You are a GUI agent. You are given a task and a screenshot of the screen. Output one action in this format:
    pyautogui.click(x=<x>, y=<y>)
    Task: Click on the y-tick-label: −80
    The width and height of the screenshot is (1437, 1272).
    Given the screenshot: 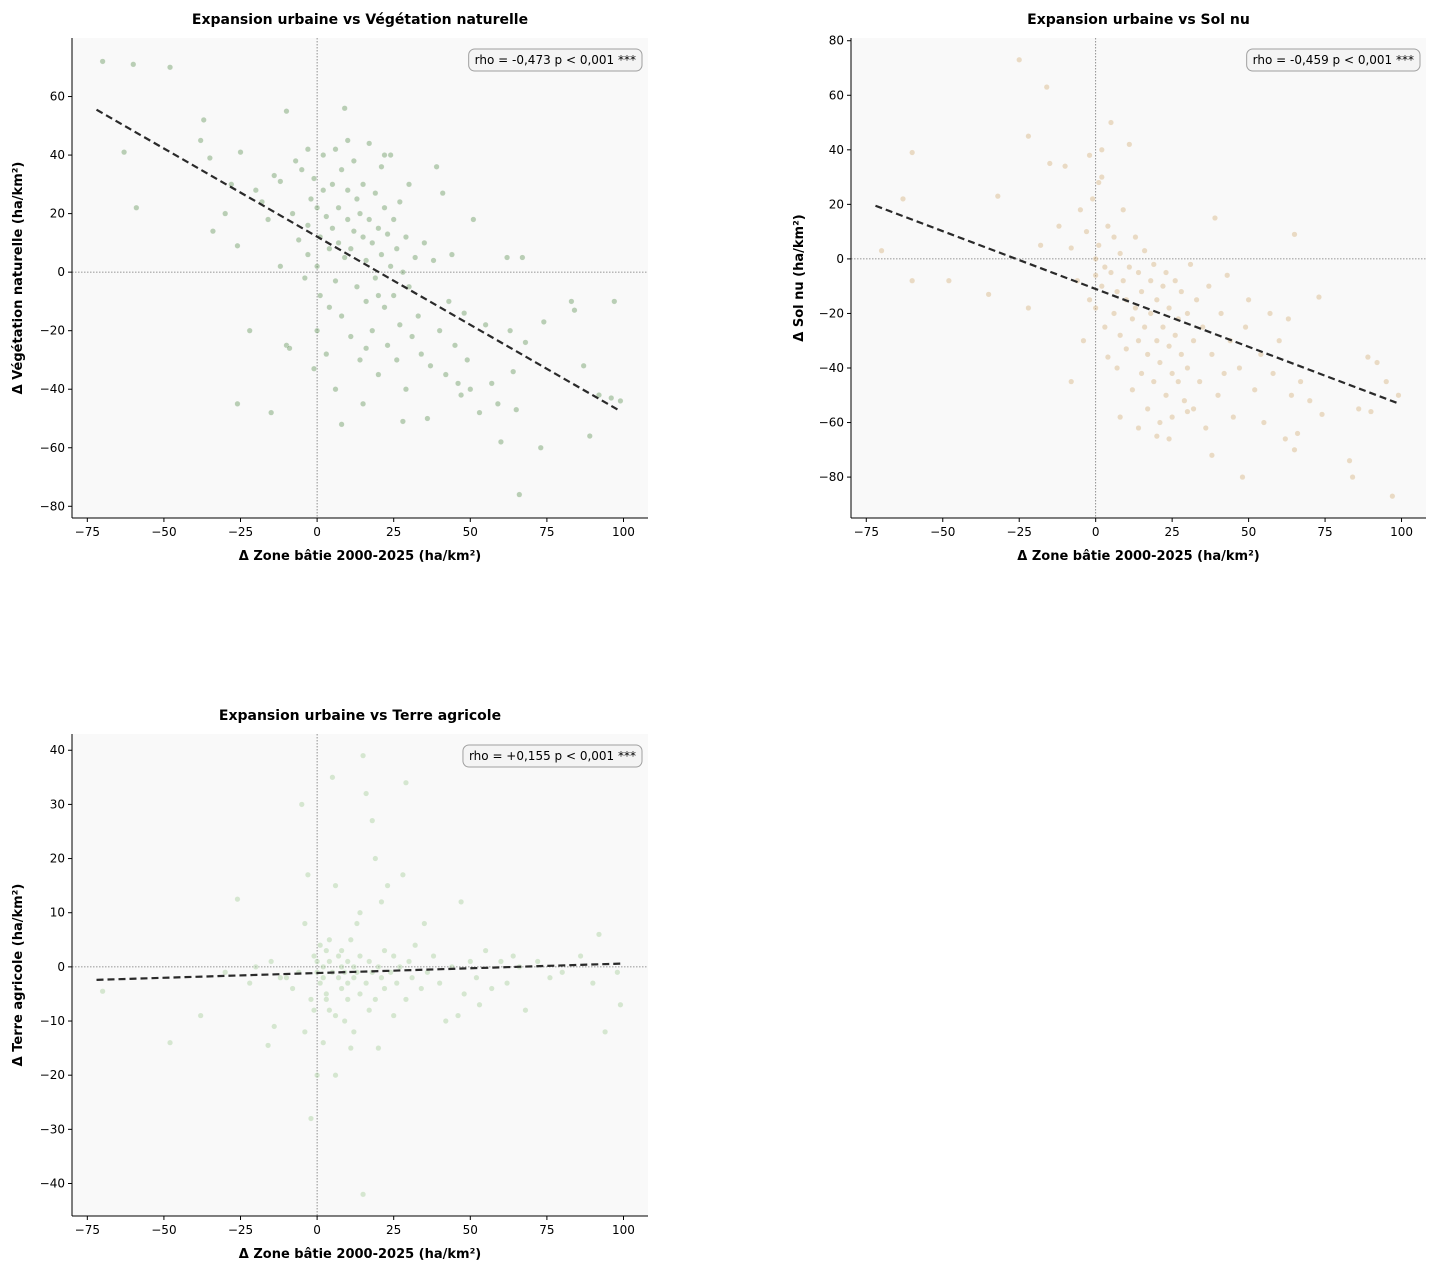 What is the action you would take?
    pyautogui.click(x=831, y=477)
    